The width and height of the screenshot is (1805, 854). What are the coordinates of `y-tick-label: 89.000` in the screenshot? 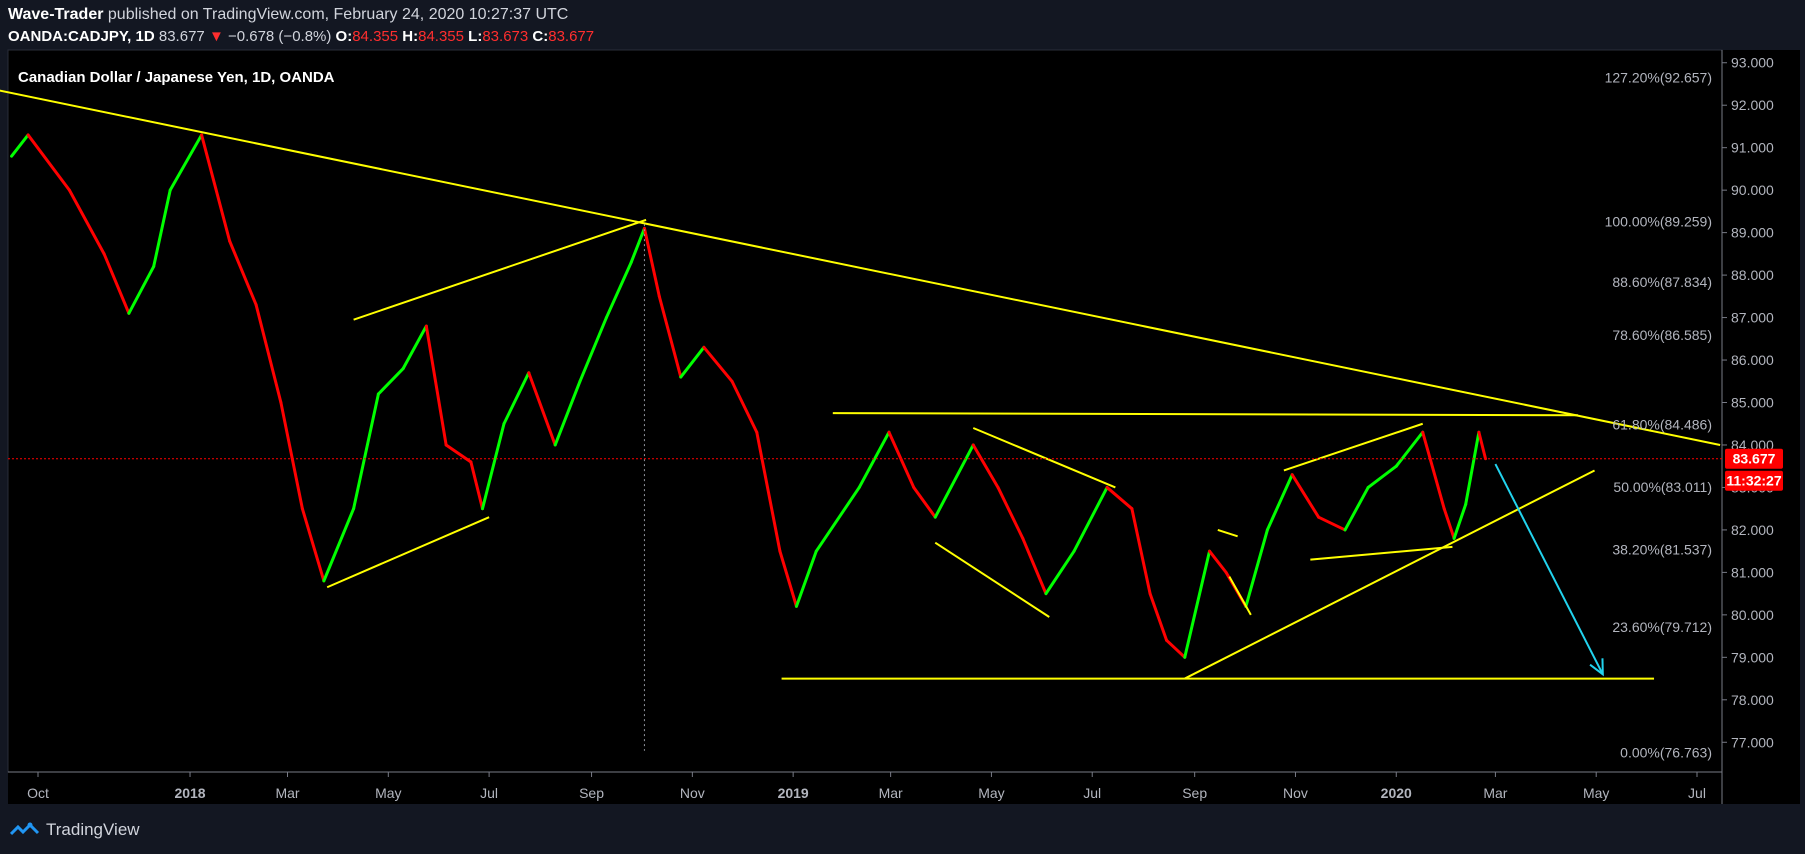 It's located at (1752, 233).